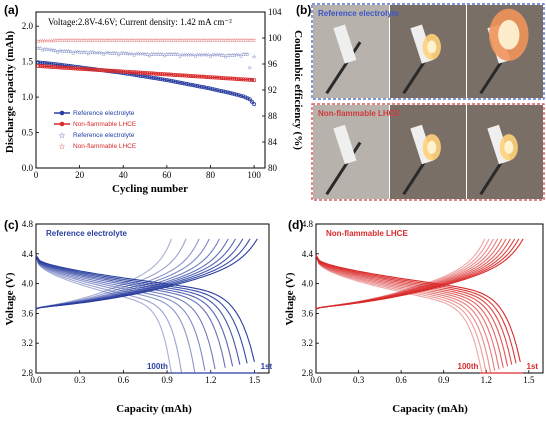  I want to click on chart-c-charge-curve, so click(111, 274).